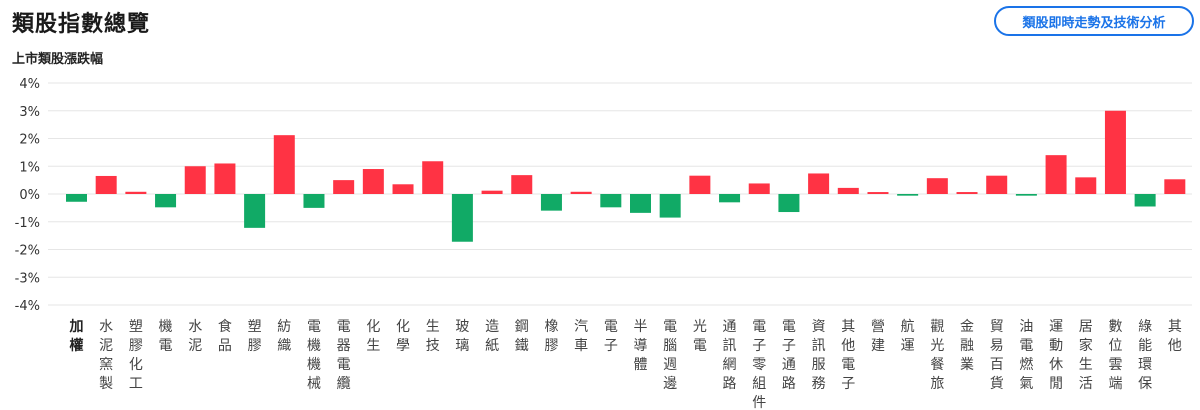 This screenshot has height=410, width=1200. Describe the element at coordinates (195, 180) in the screenshot. I see `bar-水泥` at that location.